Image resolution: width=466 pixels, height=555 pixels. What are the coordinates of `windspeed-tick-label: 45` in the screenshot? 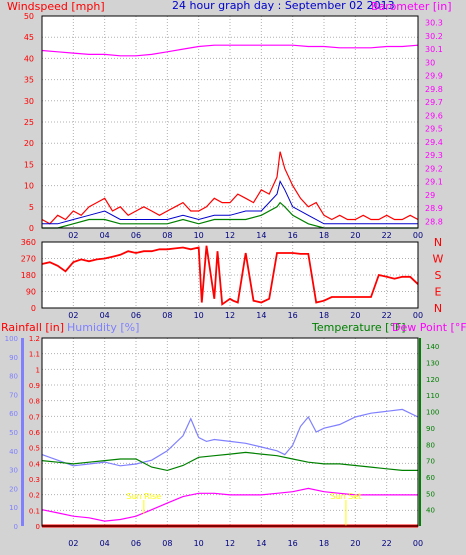 It's located at (29, 37).